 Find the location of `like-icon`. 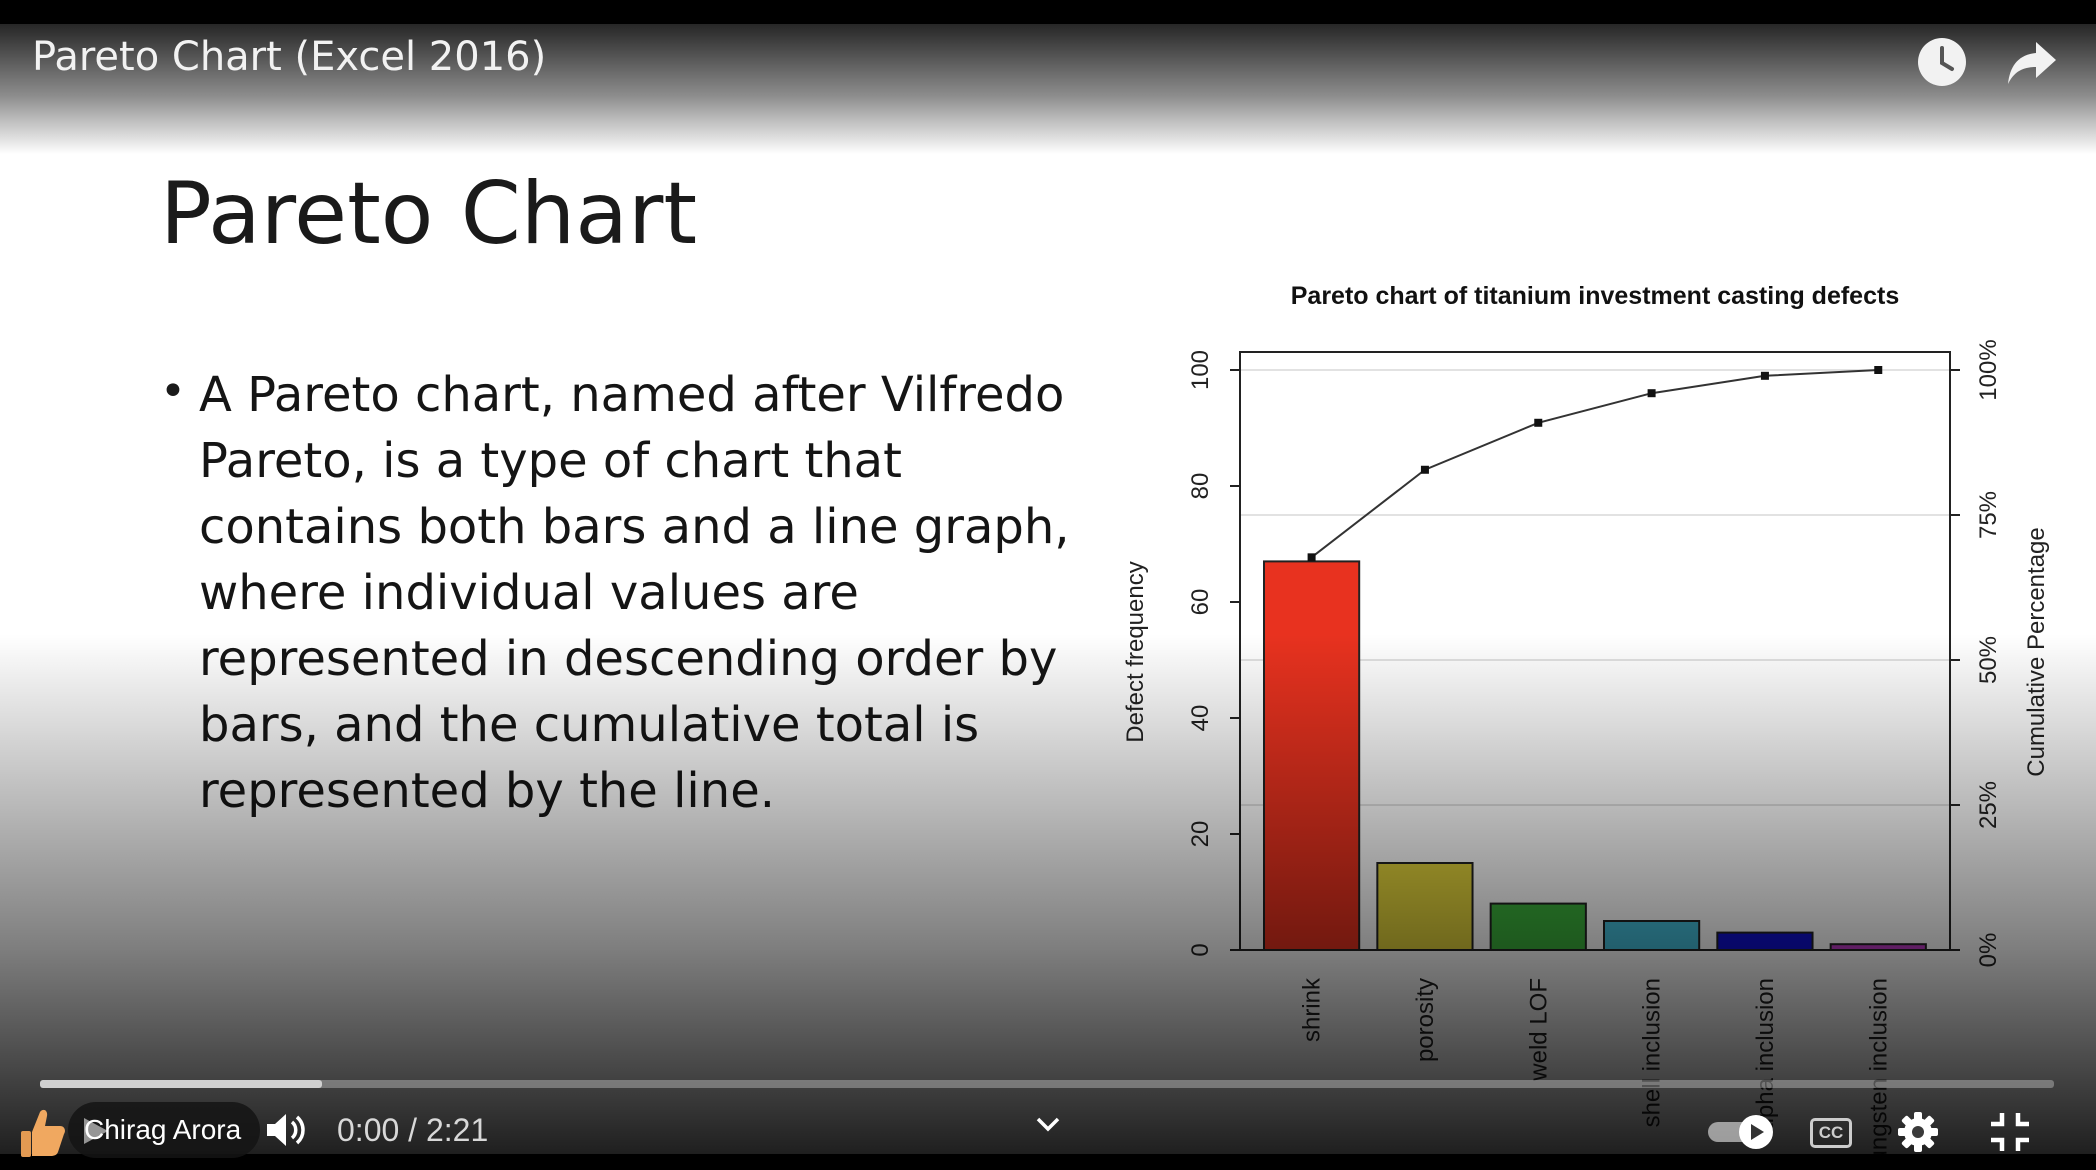

like-icon is located at coordinates (43, 1132).